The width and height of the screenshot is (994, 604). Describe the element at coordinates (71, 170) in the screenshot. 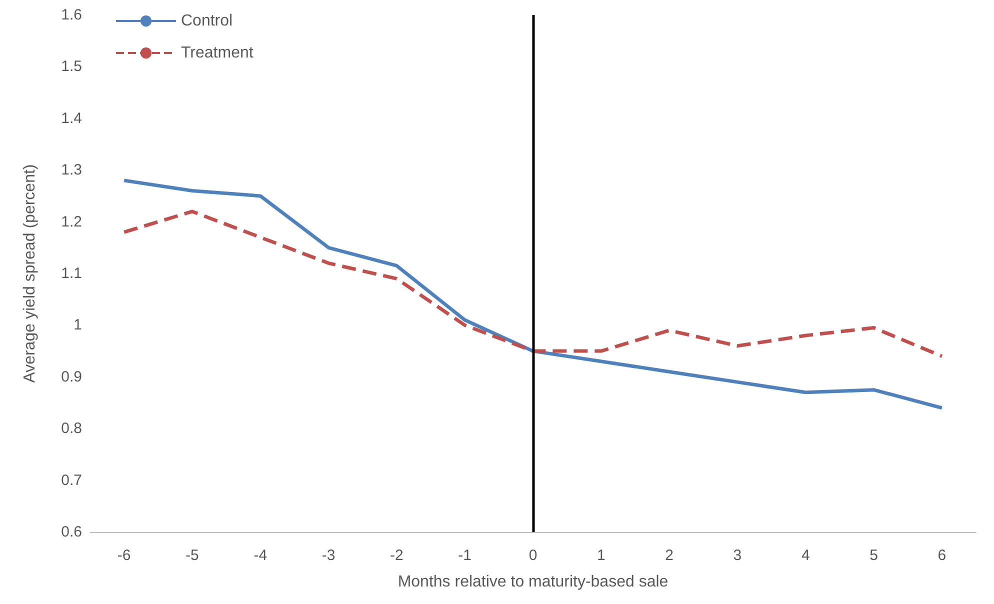

I see `y-tick-label: 1.3` at that location.